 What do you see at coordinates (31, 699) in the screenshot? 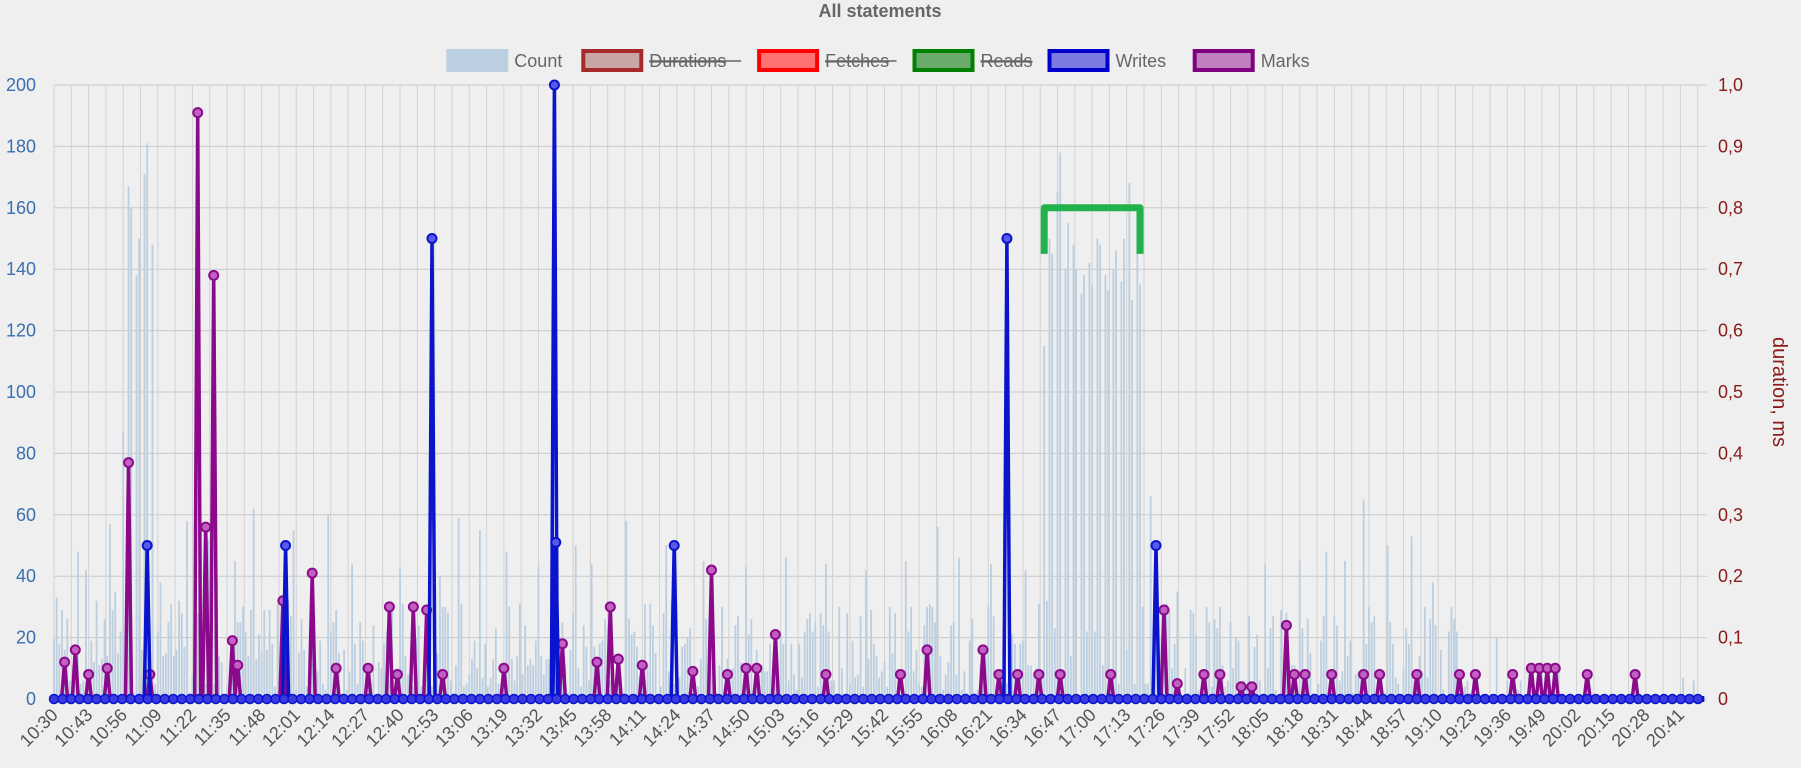
I see `y-left-tick-label: 0` at bounding box center [31, 699].